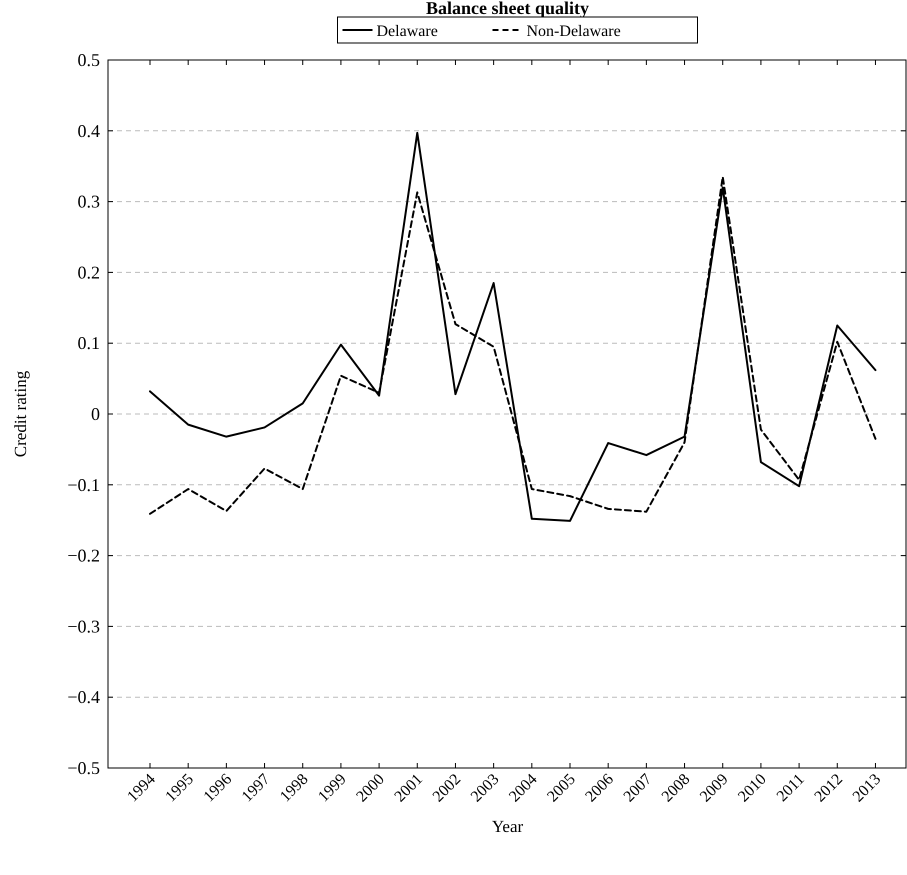 The image size is (907, 875). What do you see at coordinates (89, 272) in the screenshot?
I see `y-tick-label: 0.2` at bounding box center [89, 272].